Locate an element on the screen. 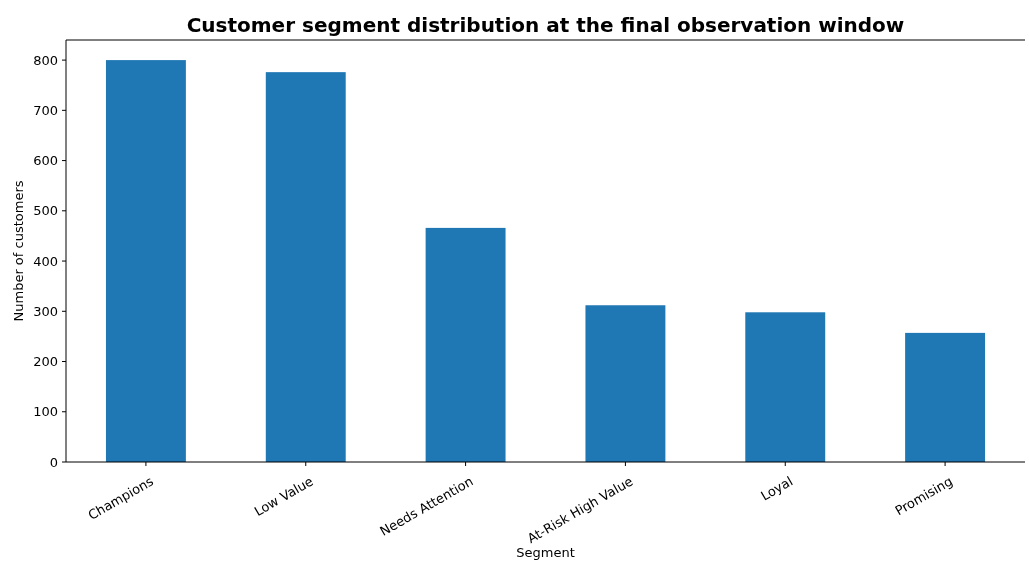  y-tick-label: 700 is located at coordinates (45, 110).